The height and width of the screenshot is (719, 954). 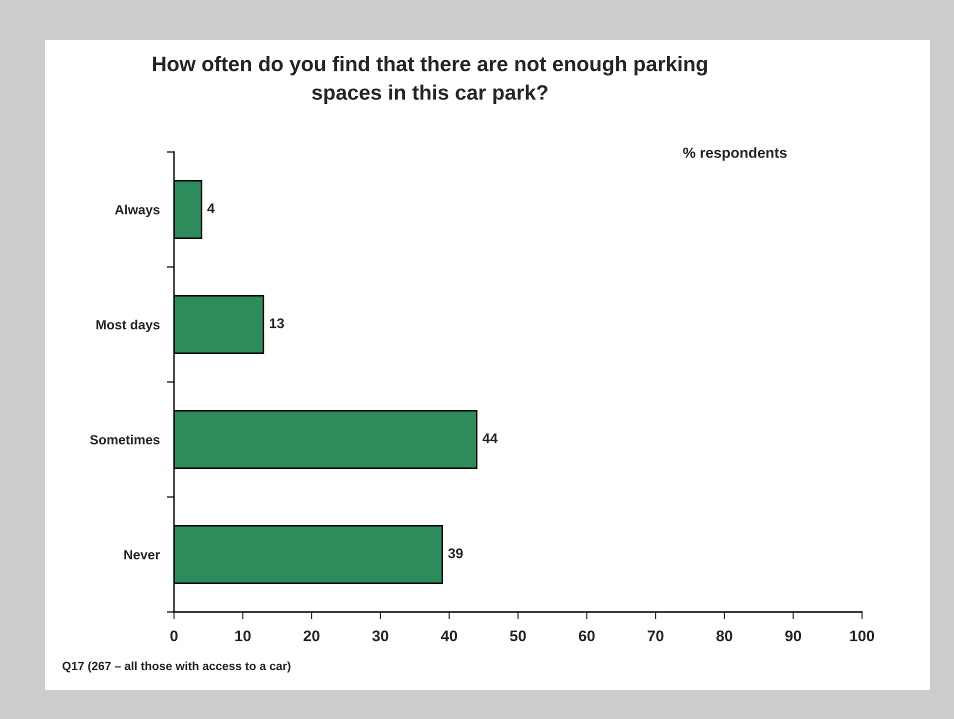 I want to click on x-tick-label: 80, so click(x=724, y=636).